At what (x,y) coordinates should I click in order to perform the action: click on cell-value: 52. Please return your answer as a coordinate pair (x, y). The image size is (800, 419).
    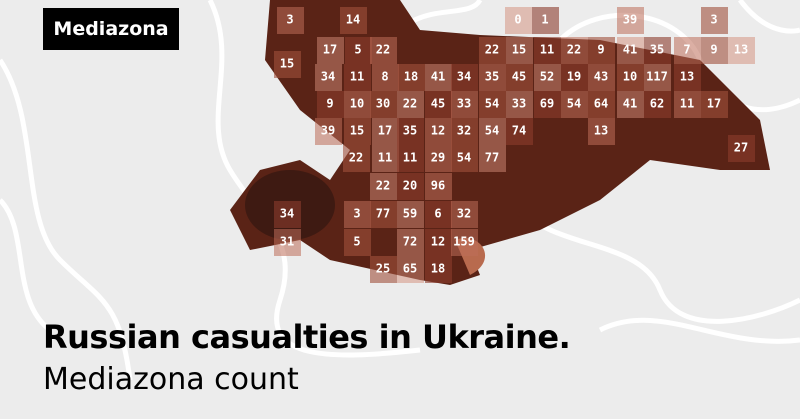
    Looking at the image, I should click on (547, 77).